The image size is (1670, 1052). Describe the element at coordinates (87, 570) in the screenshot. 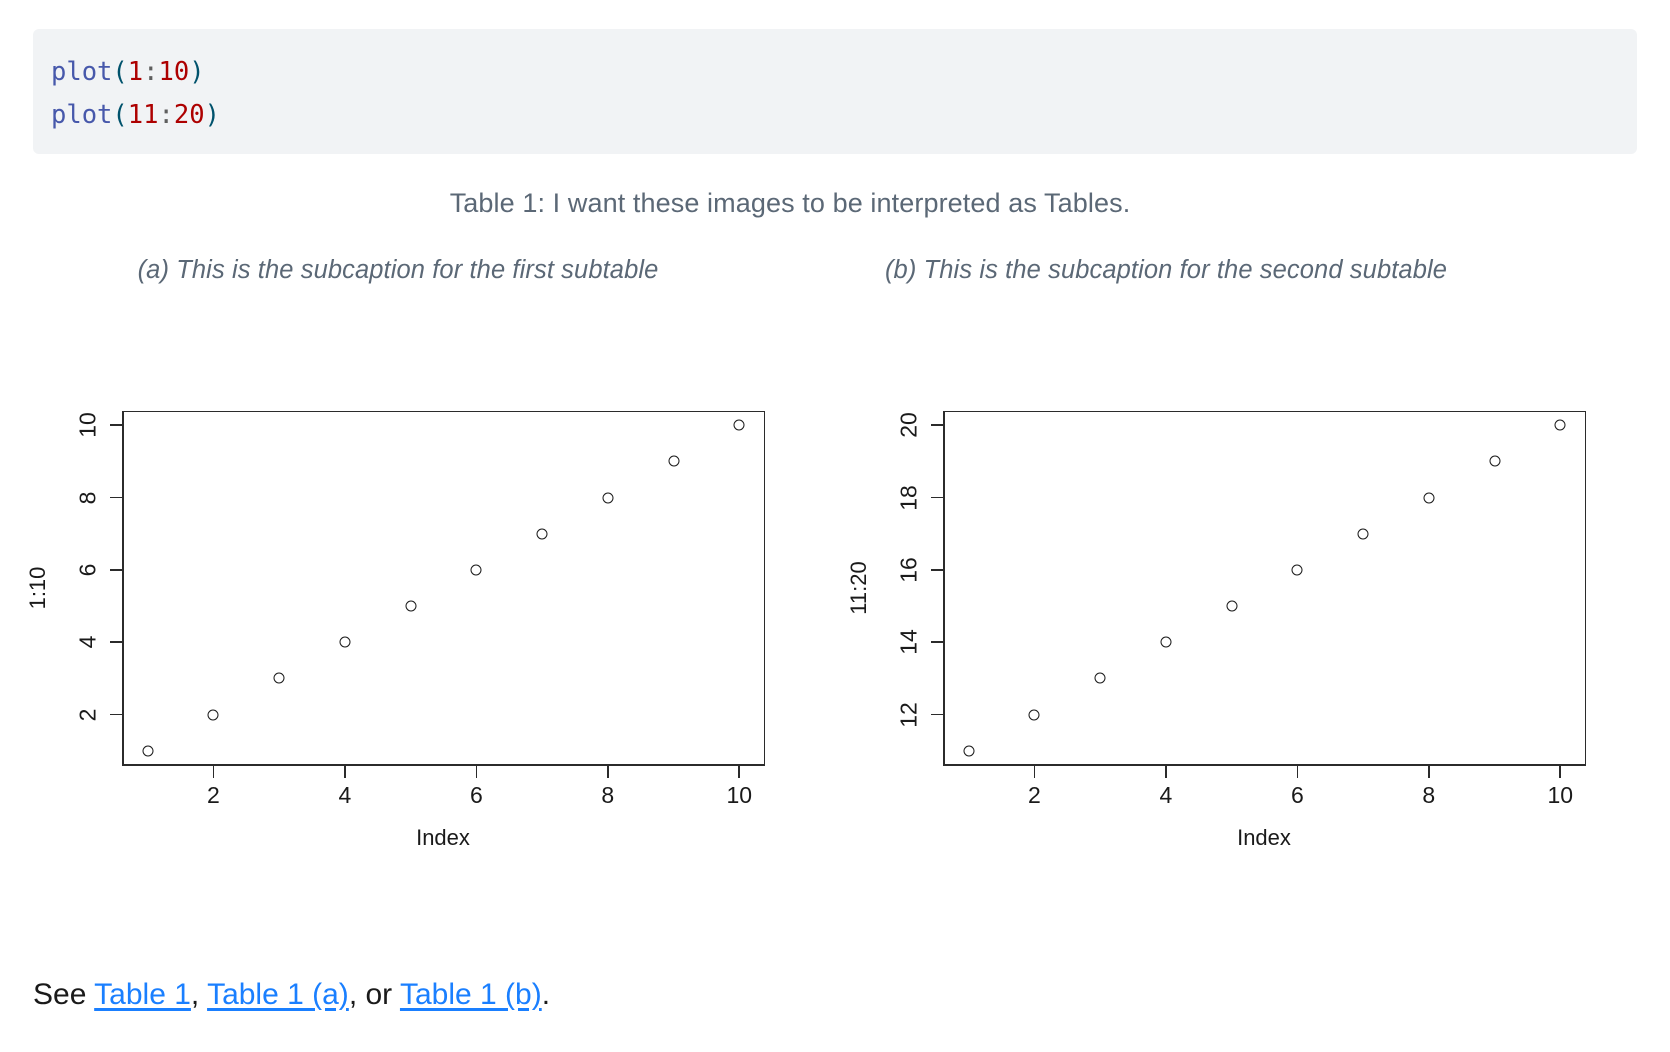

I see `y-tick-label-a: 6` at that location.